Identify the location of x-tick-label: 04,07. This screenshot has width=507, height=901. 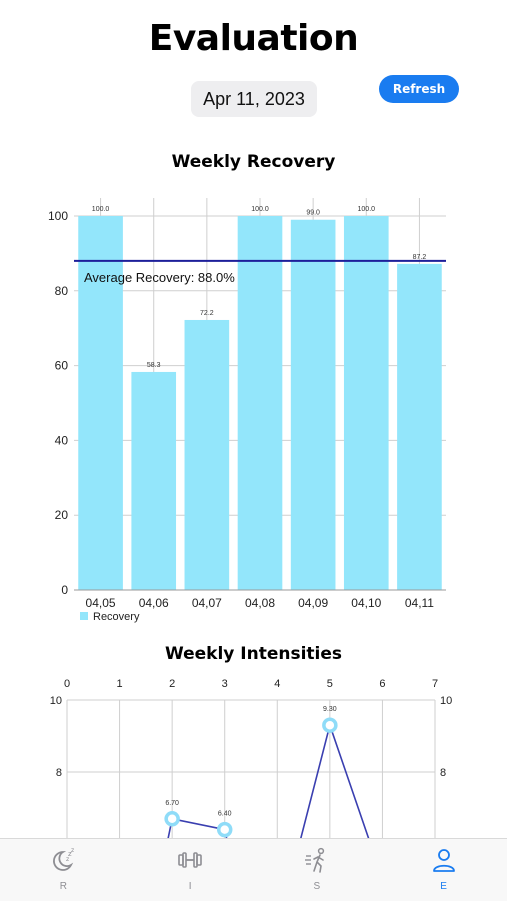
(207, 603).